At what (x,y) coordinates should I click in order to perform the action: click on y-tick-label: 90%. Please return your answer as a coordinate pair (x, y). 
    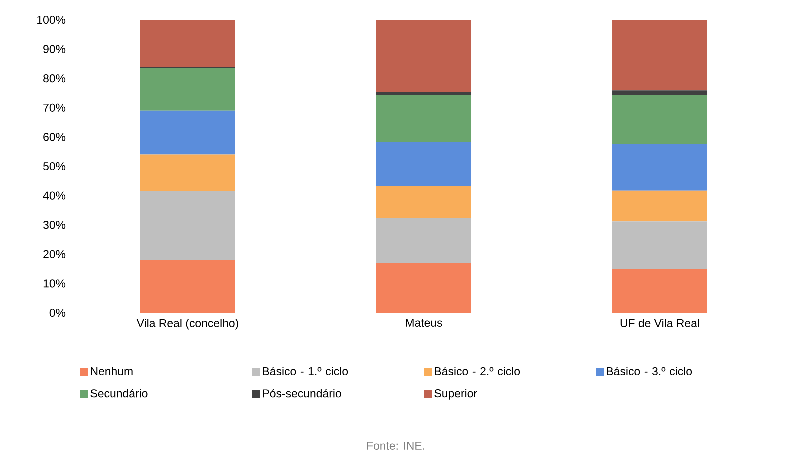
    Looking at the image, I should click on (55, 49).